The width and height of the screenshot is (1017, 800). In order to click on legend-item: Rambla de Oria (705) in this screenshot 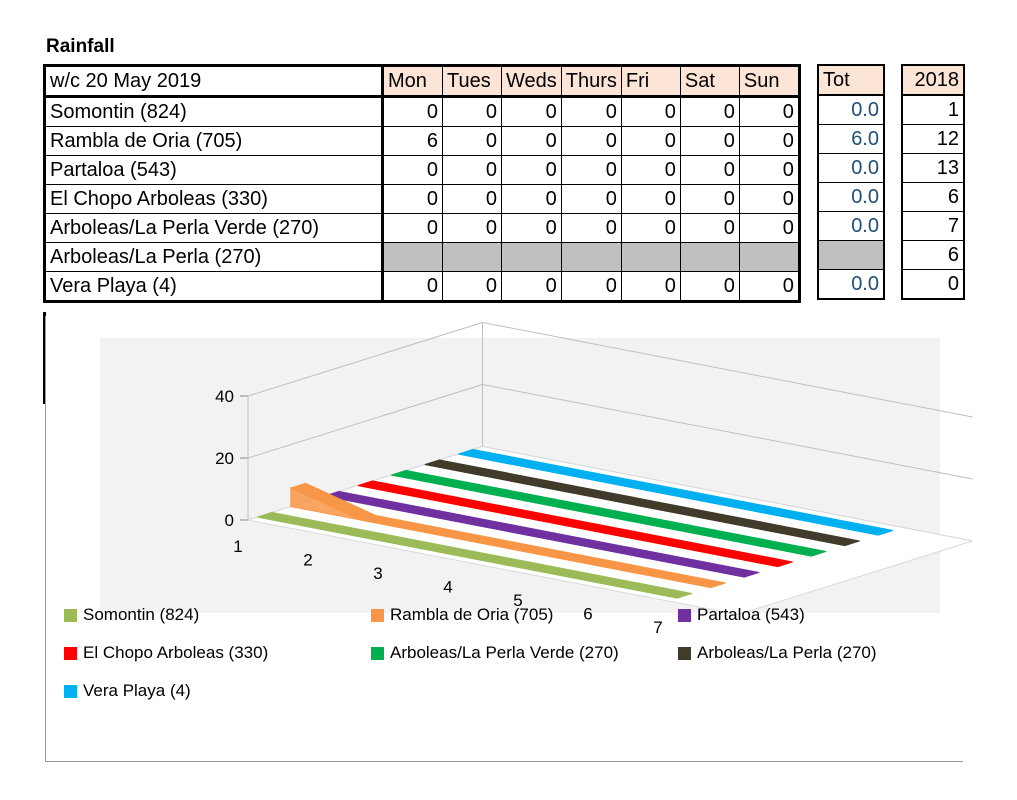, I will do `click(462, 615)`.